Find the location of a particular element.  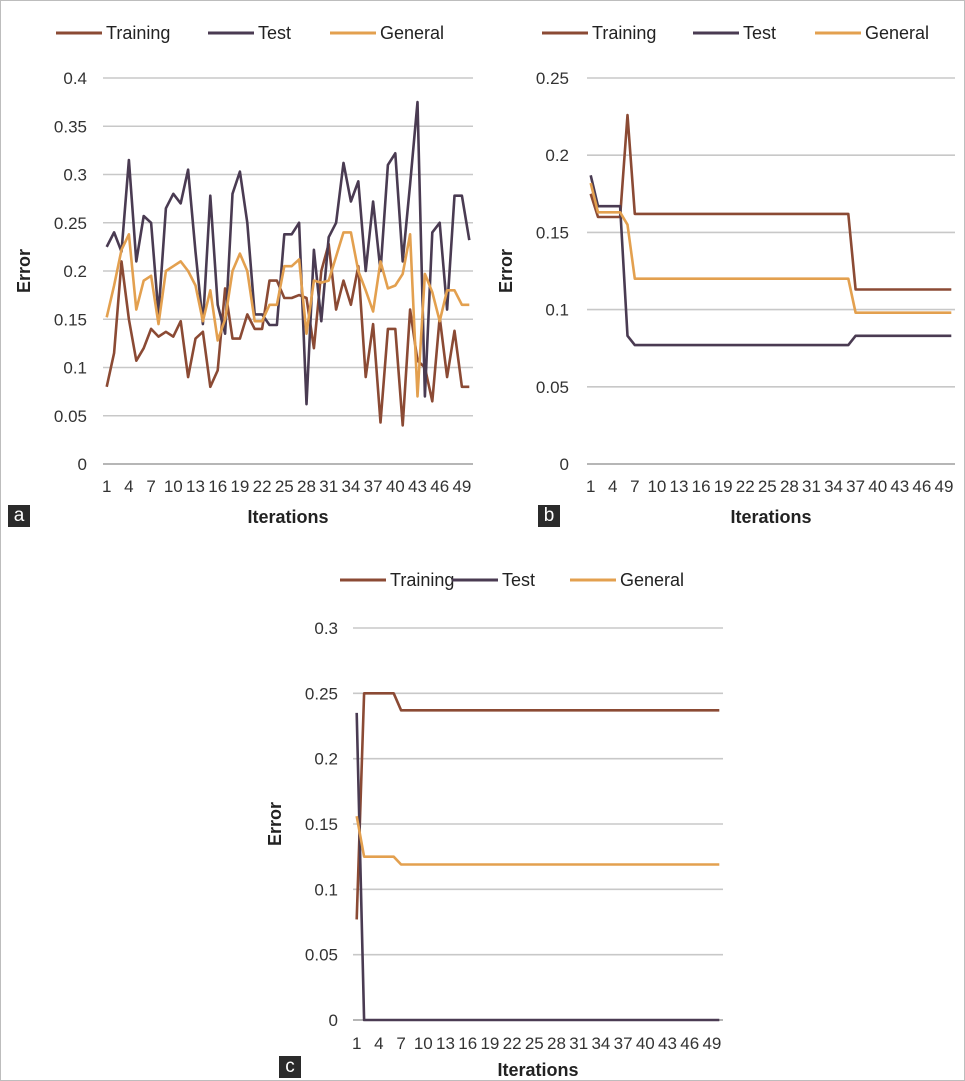

panel-label-c: c is located at coordinates (290, 1067).